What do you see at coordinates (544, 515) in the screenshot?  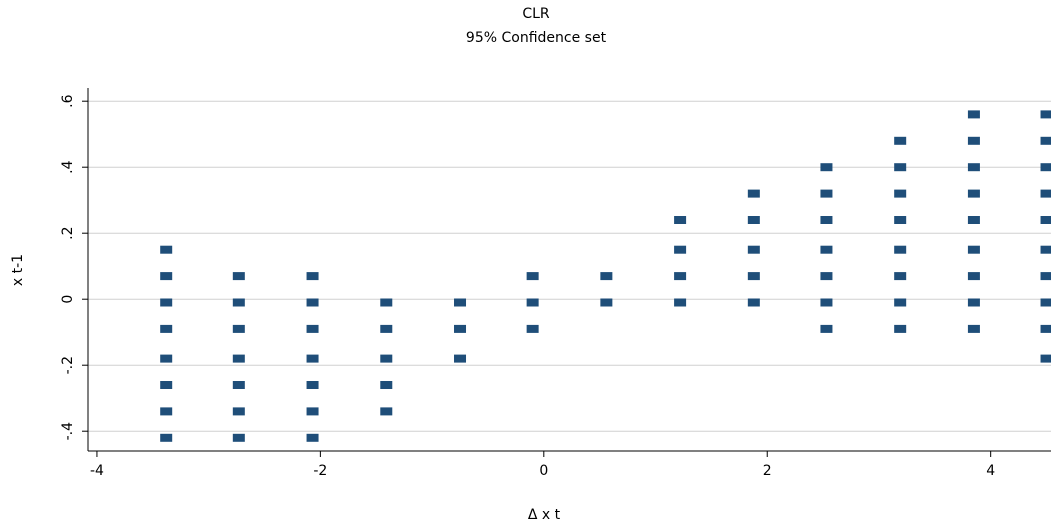 I see `x-axis-label: Δ x t` at bounding box center [544, 515].